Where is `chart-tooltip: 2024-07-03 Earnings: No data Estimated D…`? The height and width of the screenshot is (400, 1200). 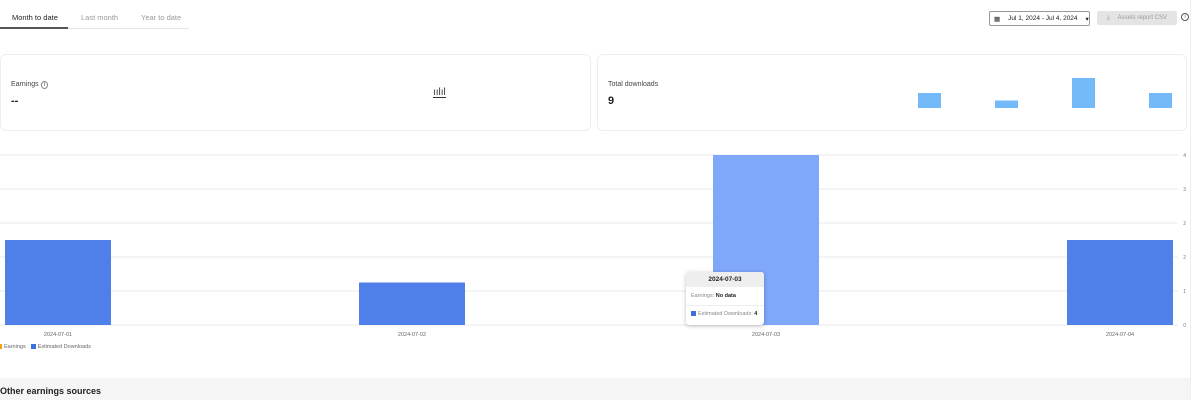
chart-tooltip: 2024-07-03 Earnings: No data Estimated D… is located at coordinates (725, 298).